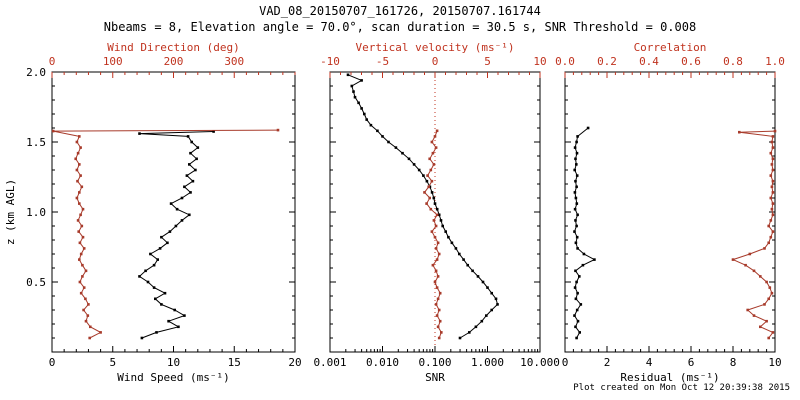  Describe the element at coordinates (382, 61) in the screenshot. I see `top-tick-label: -5` at that location.